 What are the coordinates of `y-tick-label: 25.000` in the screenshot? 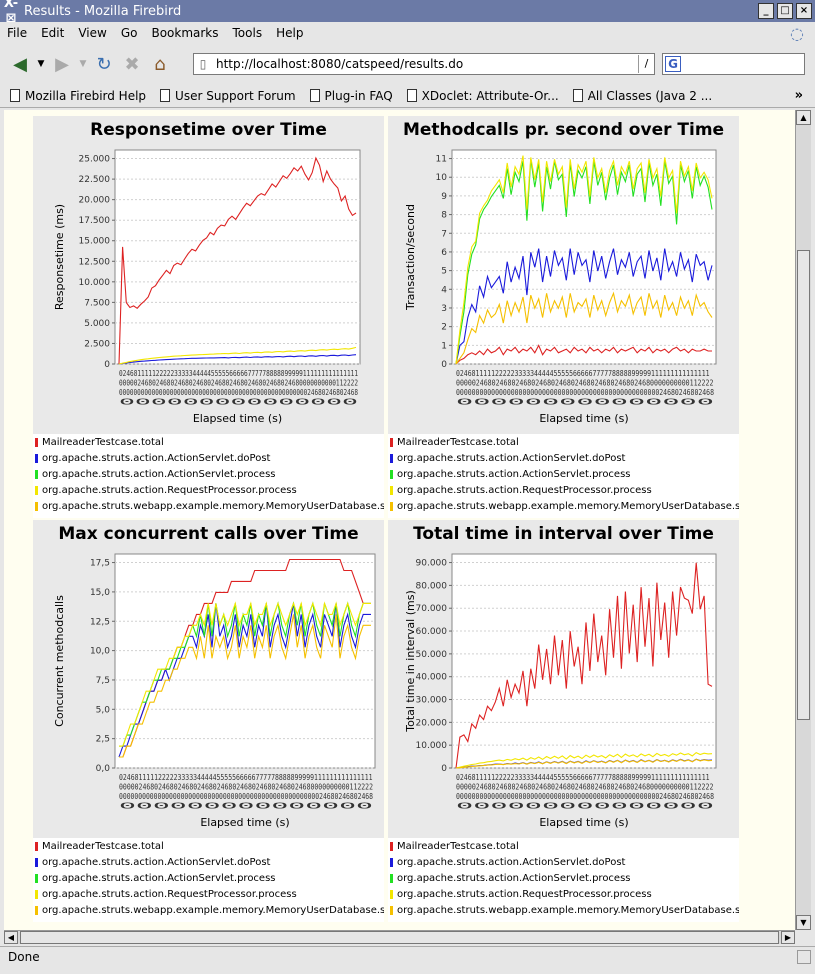 It's located at (95, 160).